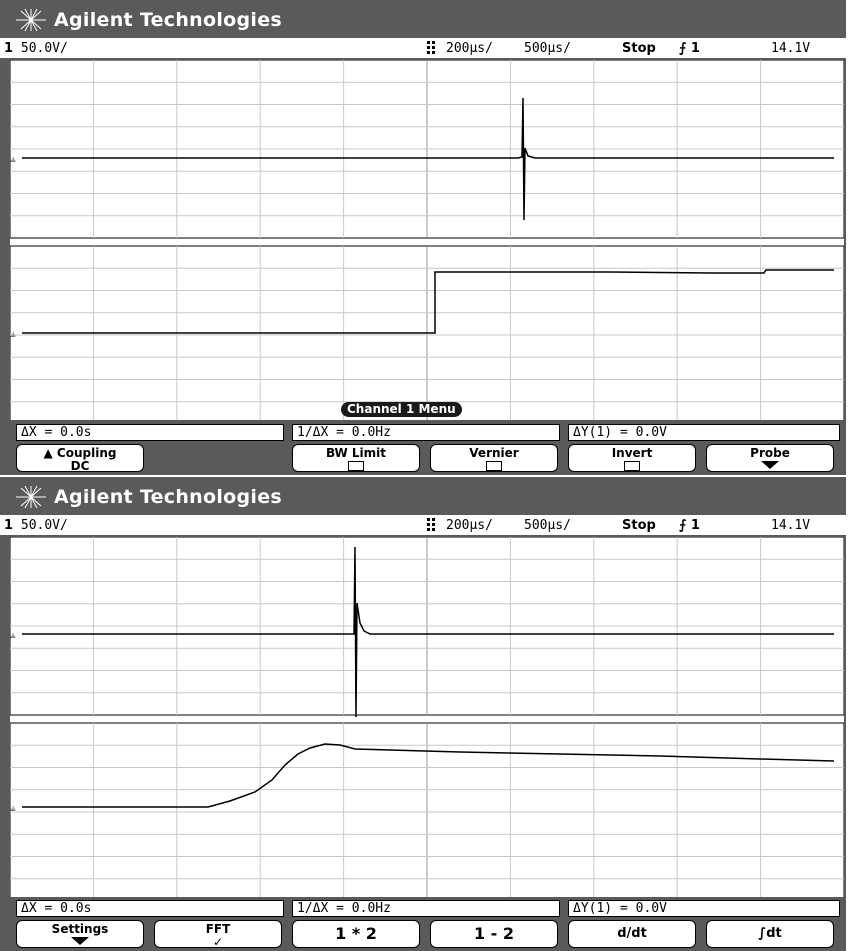 This screenshot has width=853, height=951. What do you see at coordinates (428, 935) in the screenshot?
I see `softkey-bar: Settings FFT ✓ 1 * 2 1 - 2 d/dt ∫dt` at bounding box center [428, 935].